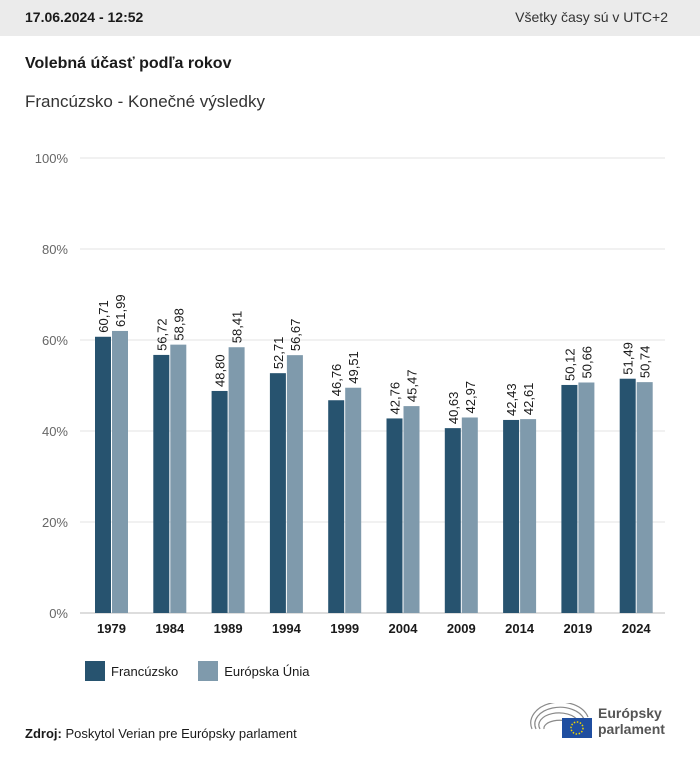 The width and height of the screenshot is (700, 760). What do you see at coordinates (58, 613) in the screenshot?
I see `y-tick-label: 0%` at bounding box center [58, 613].